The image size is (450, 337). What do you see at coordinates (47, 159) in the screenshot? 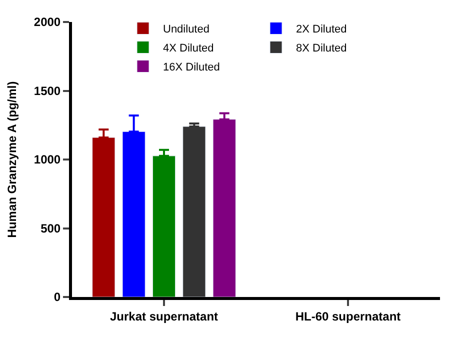
I see `y-tick-label: 1000` at bounding box center [47, 159].